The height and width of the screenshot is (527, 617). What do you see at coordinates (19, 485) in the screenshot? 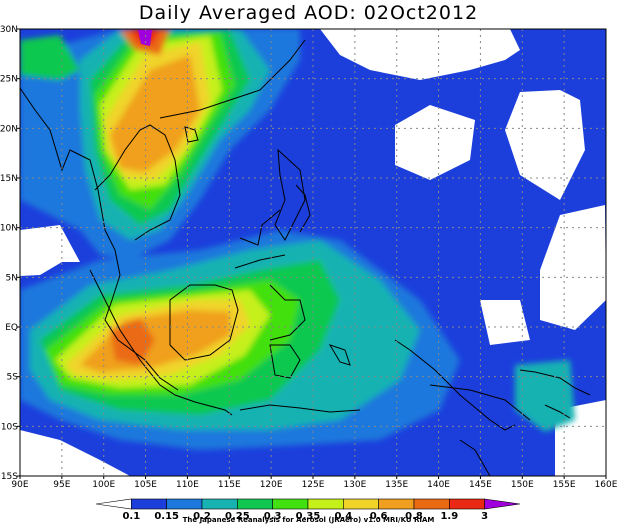
I see `x-tick-label: 90E` at bounding box center [19, 485].